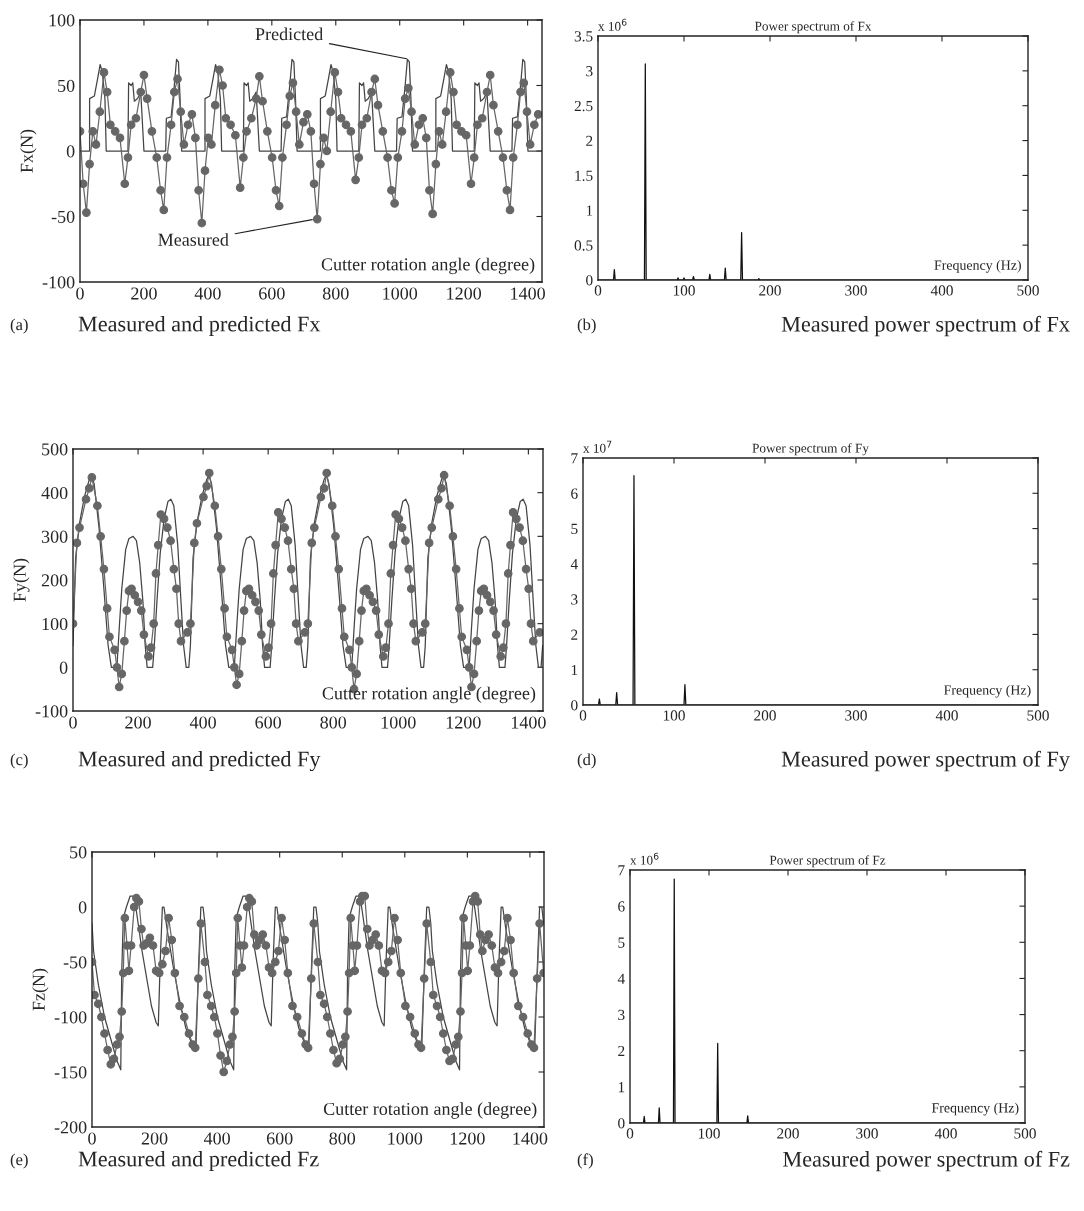  What do you see at coordinates (19, 761) in the screenshot?
I see `text: (c)` at bounding box center [19, 761].